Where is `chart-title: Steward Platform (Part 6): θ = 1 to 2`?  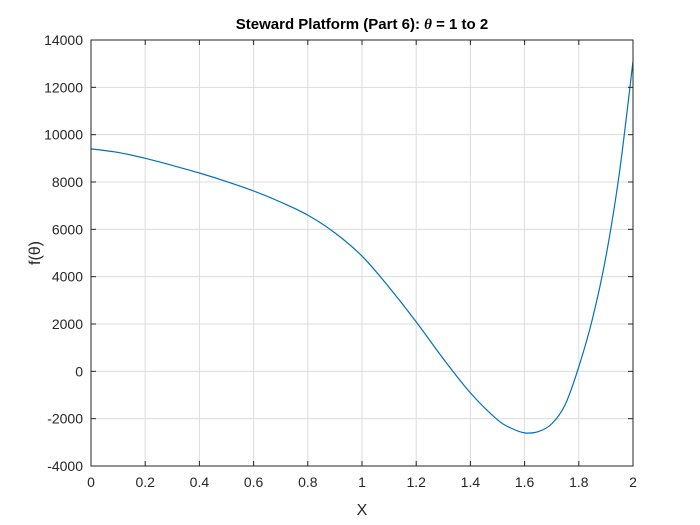 chart-title: Steward Platform (Part 6): θ = 1 to 2 is located at coordinates (362, 24).